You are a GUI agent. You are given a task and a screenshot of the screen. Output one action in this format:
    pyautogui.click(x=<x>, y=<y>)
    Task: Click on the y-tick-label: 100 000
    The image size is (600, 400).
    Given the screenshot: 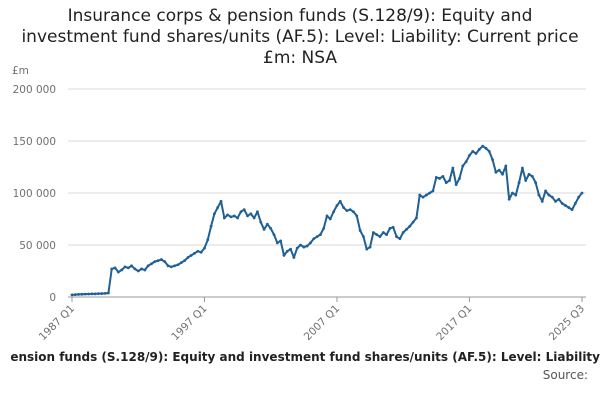 What is the action you would take?
    pyautogui.click(x=34, y=194)
    